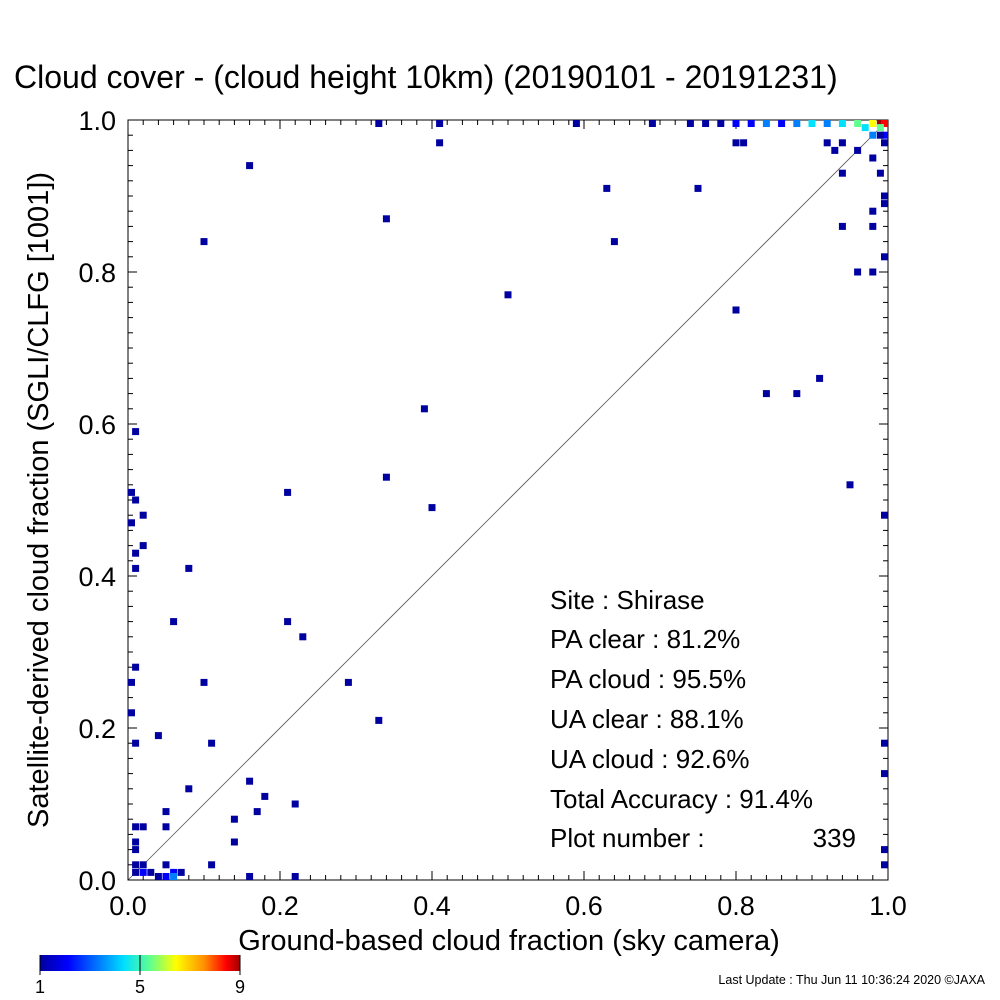 The width and height of the screenshot is (1000, 1000). Describe the element at coordinates (834, 838) in the screenshot. I see `stat-plot-number-value: 339` at that location.